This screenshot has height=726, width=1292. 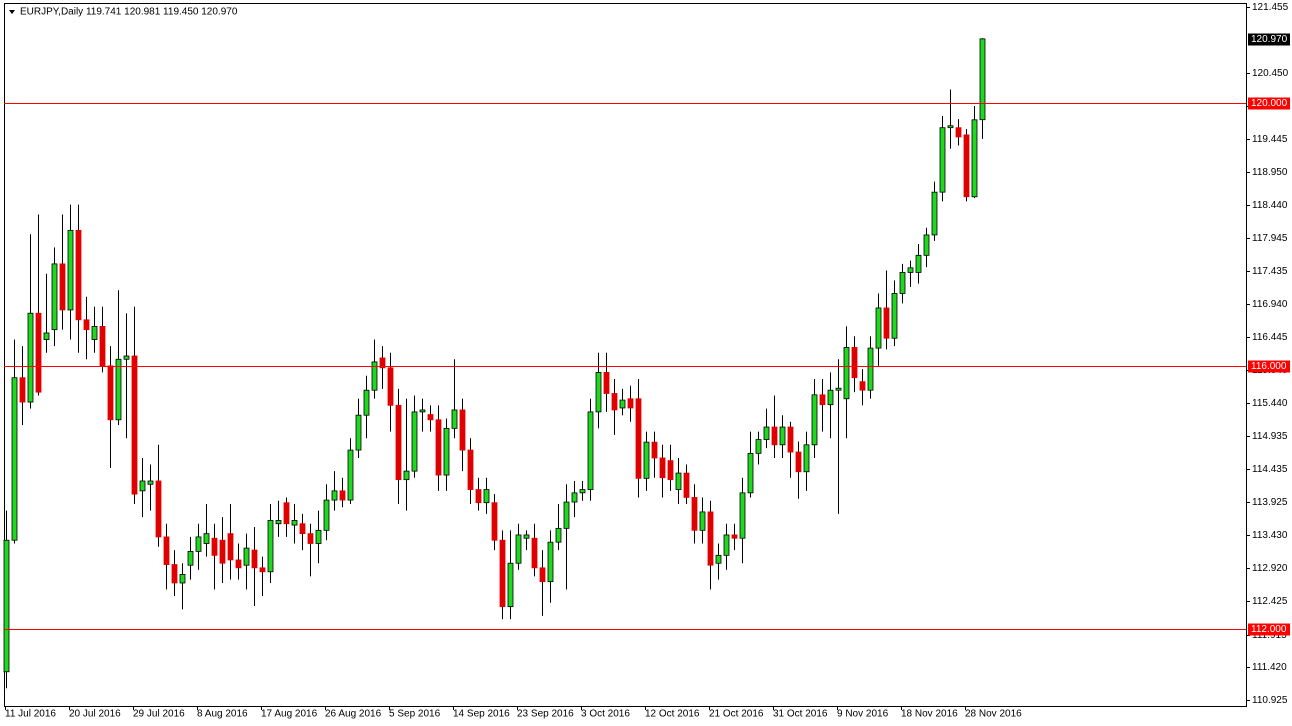 I want to click on x-tick-label: 28 Nov 2016, so click(x=993, y=714).